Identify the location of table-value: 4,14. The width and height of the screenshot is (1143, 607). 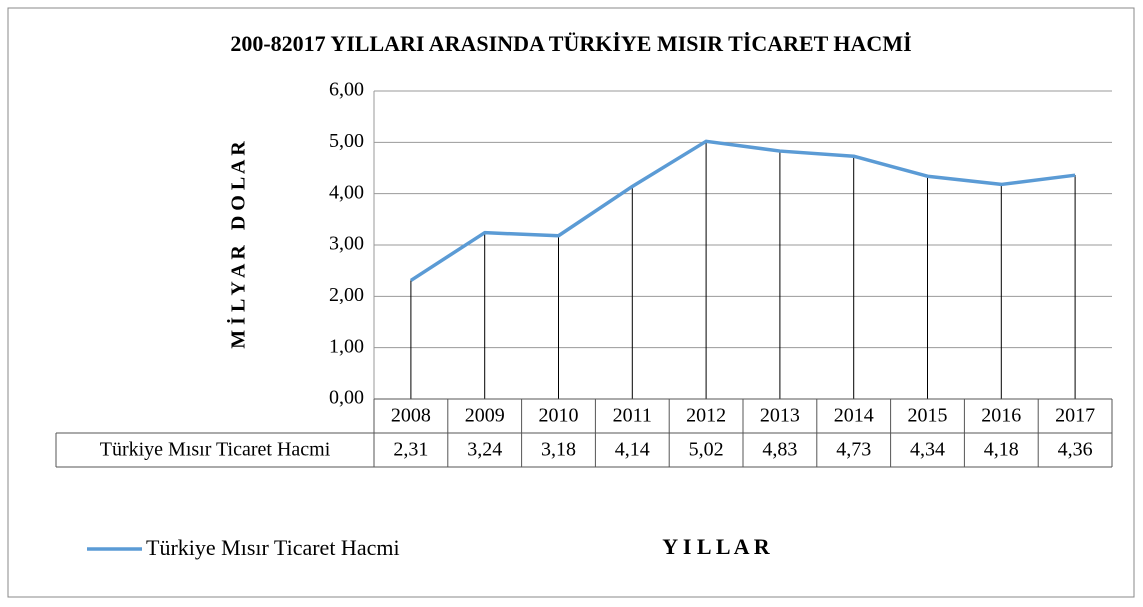
(632, 450).